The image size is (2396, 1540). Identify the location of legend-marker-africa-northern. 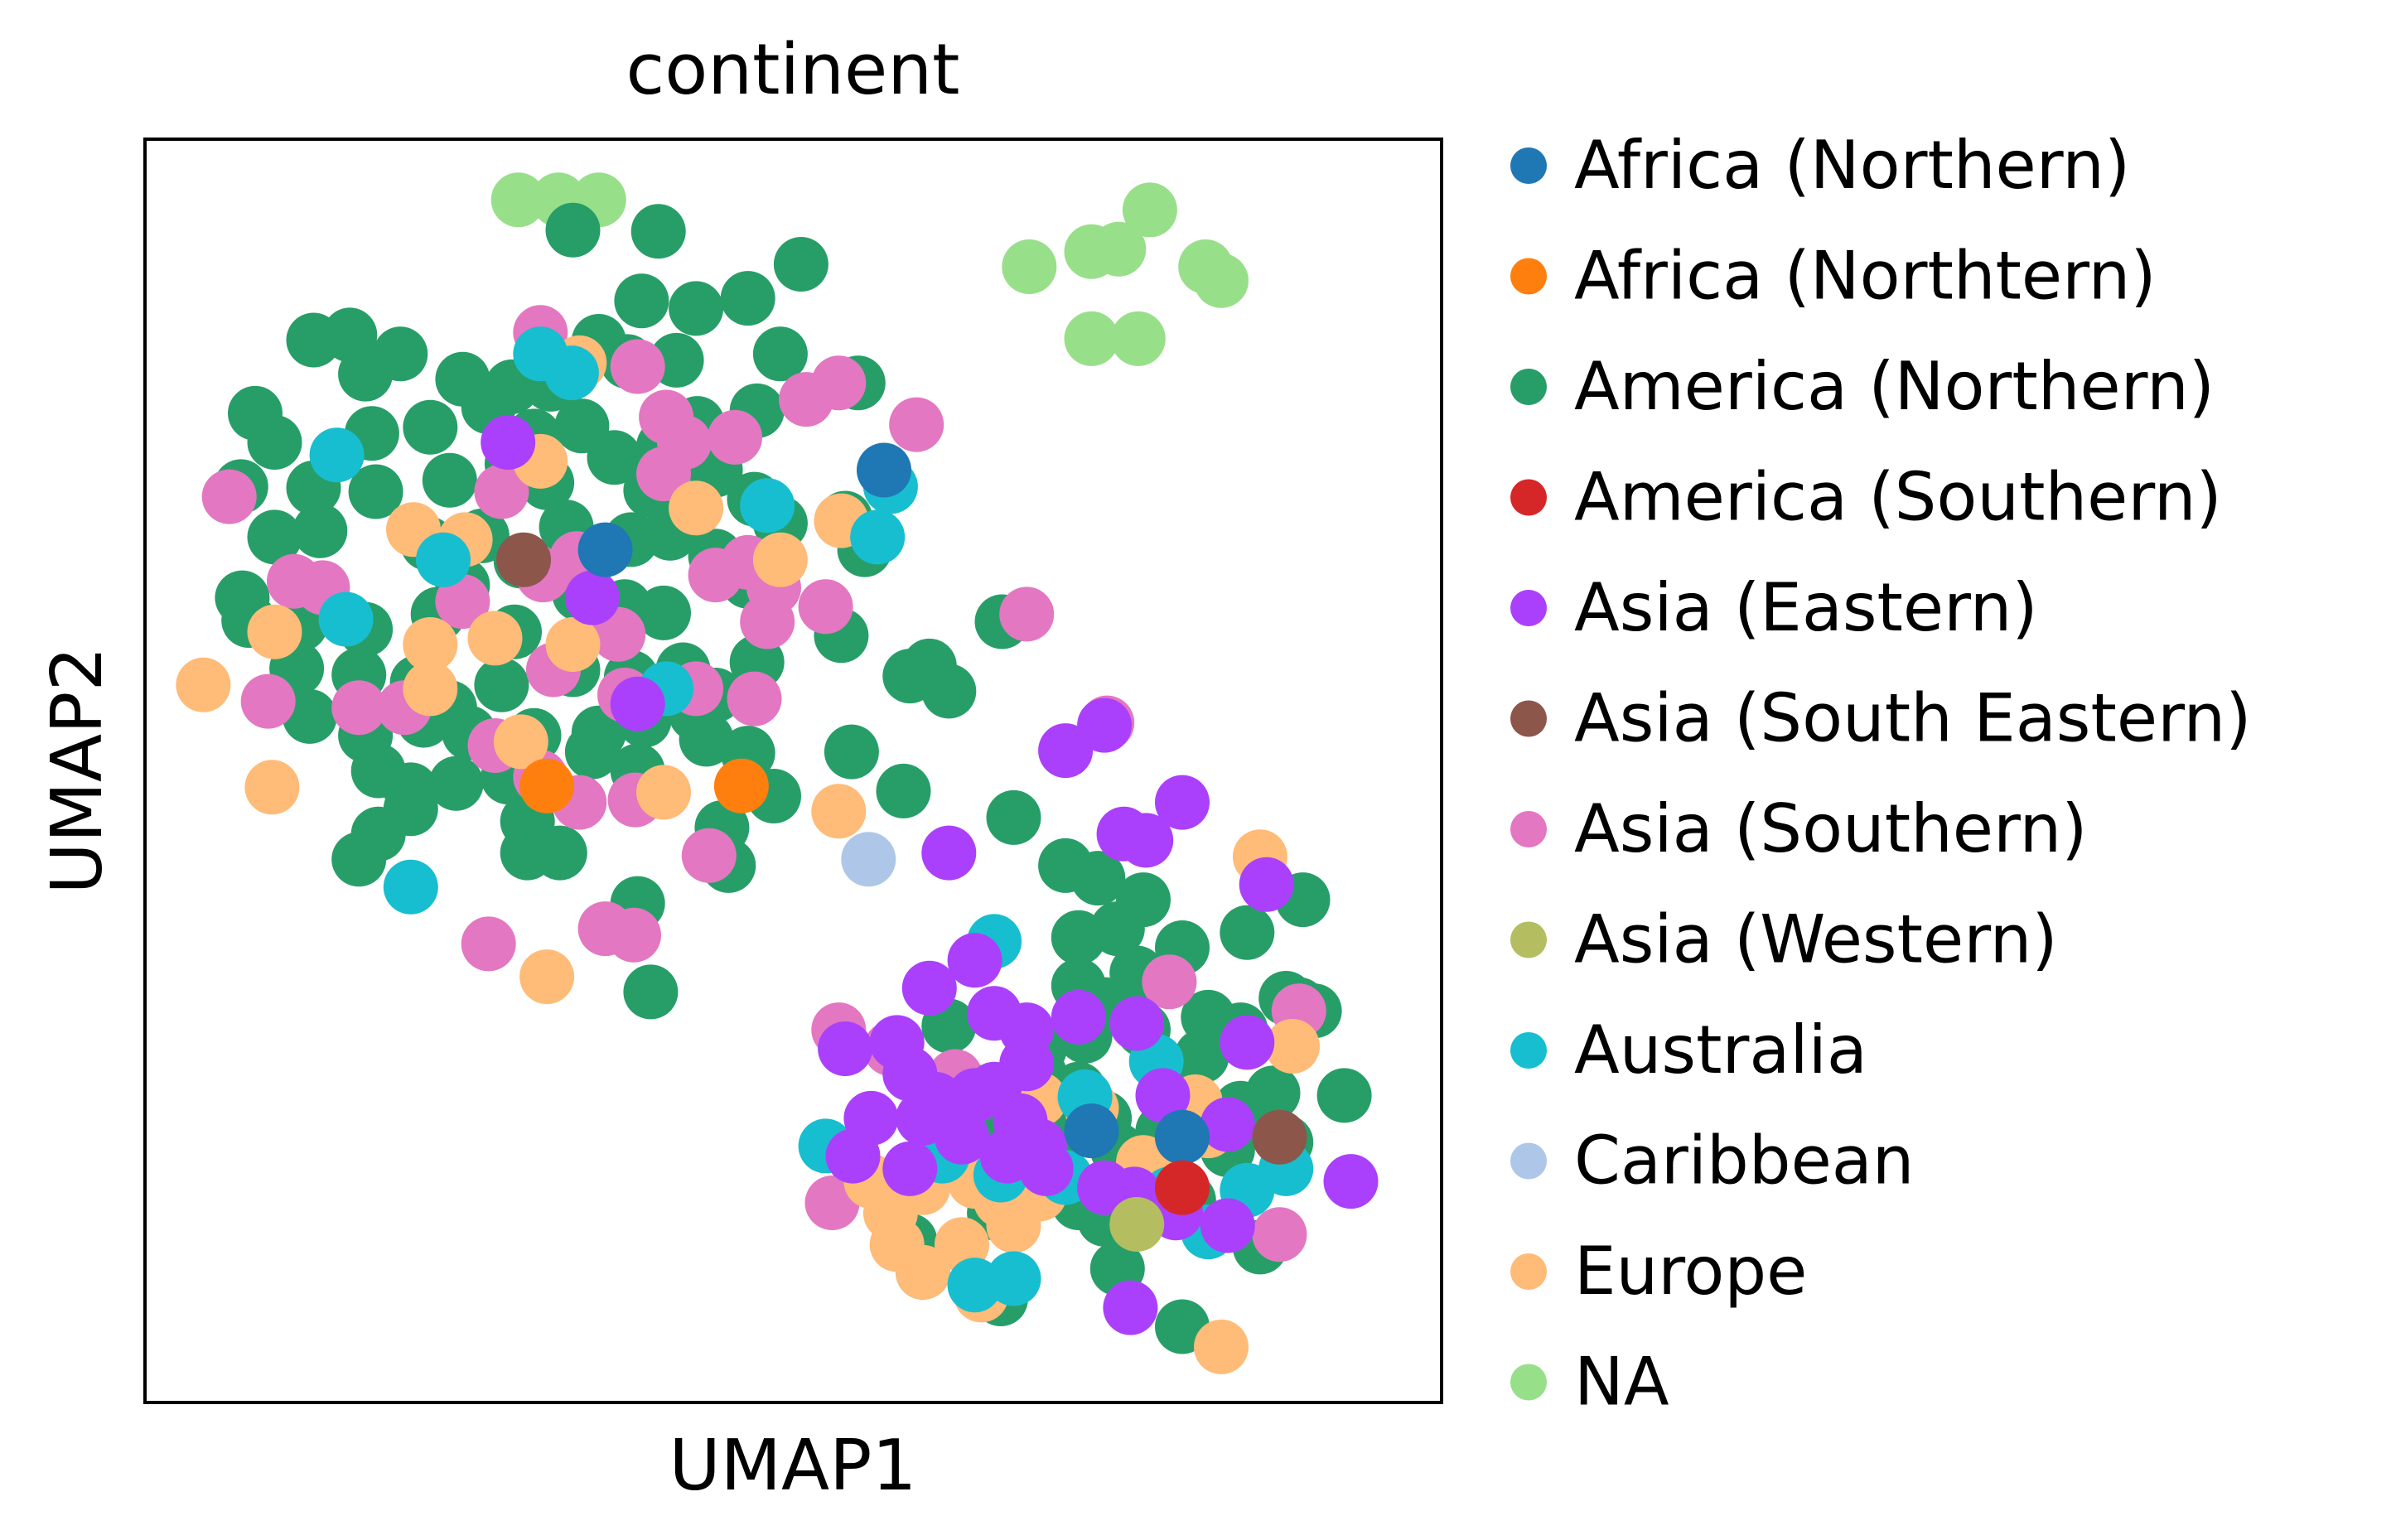
(1529, 165).